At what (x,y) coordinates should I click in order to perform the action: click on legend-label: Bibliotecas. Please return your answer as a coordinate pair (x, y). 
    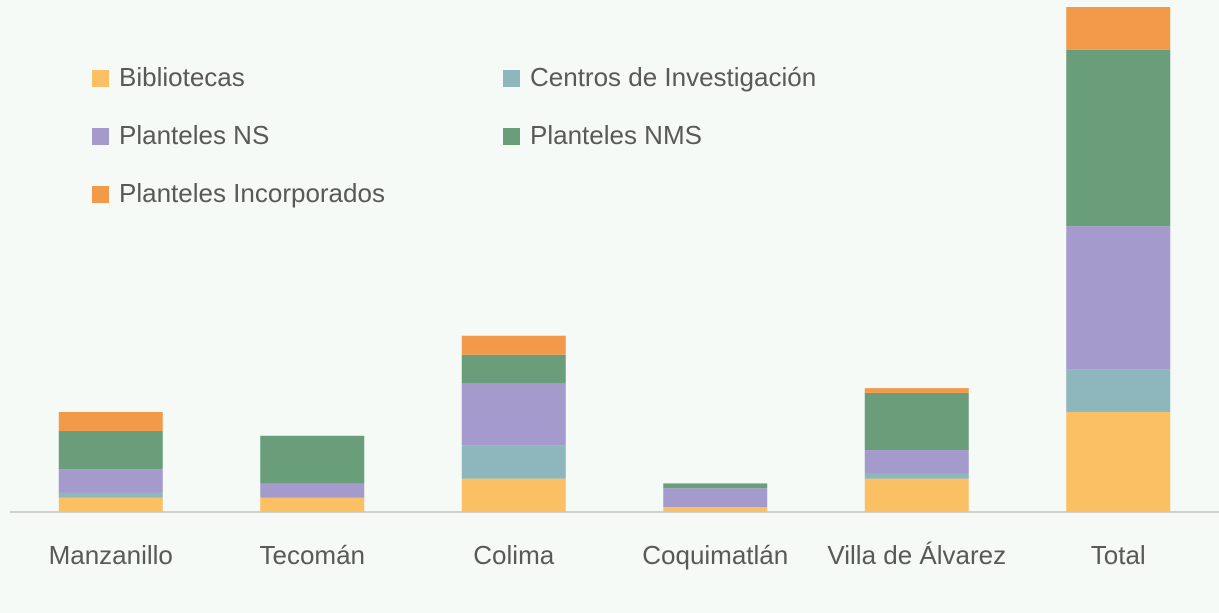
    Looking at the image, I should click on (182, 77).